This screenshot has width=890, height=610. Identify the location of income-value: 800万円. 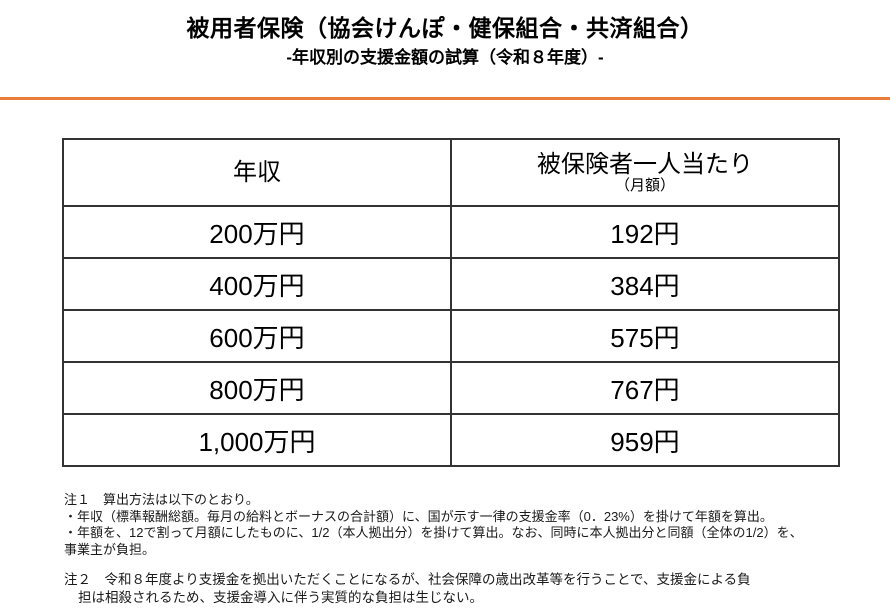
(257, 389).